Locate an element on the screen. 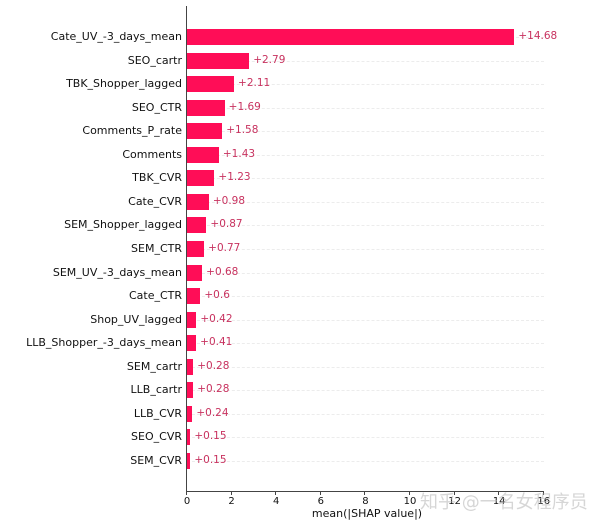 Image resolution: width=600 pixels, height=522 pixels. value-label: +0.42 is located at coordinates (216, 318).